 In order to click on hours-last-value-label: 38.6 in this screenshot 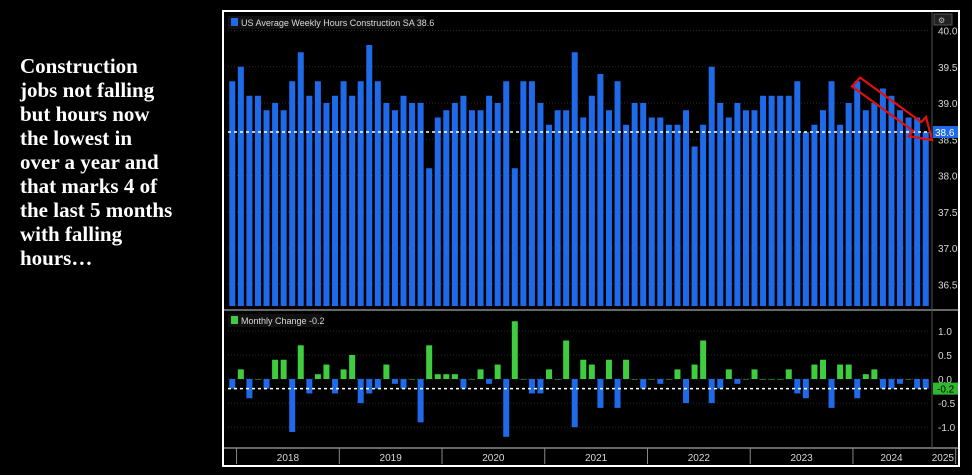, I will do `click(945, 133)`.